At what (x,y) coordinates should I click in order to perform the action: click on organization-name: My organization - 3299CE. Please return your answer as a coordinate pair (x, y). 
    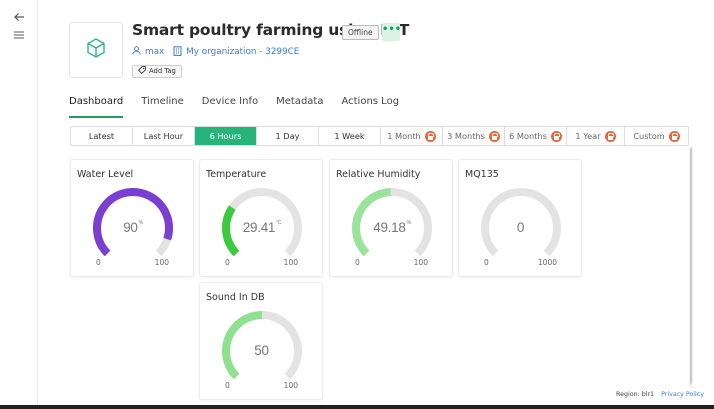
    Looking at the image, I should click on (243, 52).